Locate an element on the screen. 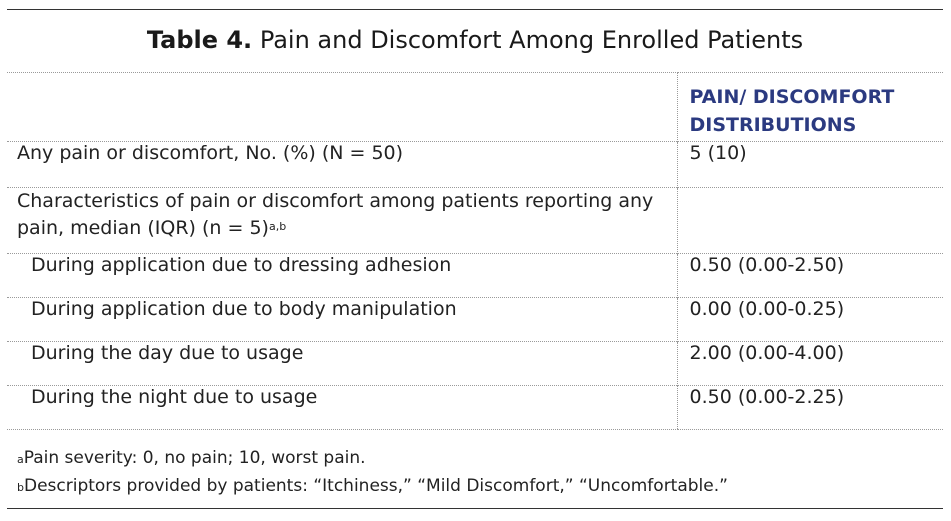 The image size is (951, 521). header-row: PAIN/ DISCOMFORT DISTRIBUTIONS is located at coordinates (475, 107).